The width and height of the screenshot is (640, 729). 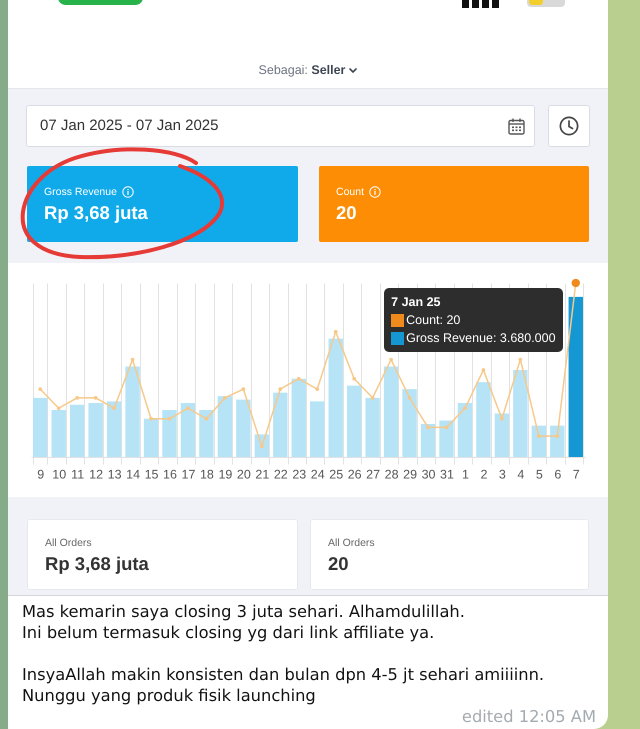 What do you see at coordinates (415, 302) in the screenshot?
I see `annotation: 7 Jan 25` at bounding box center [415, 302].